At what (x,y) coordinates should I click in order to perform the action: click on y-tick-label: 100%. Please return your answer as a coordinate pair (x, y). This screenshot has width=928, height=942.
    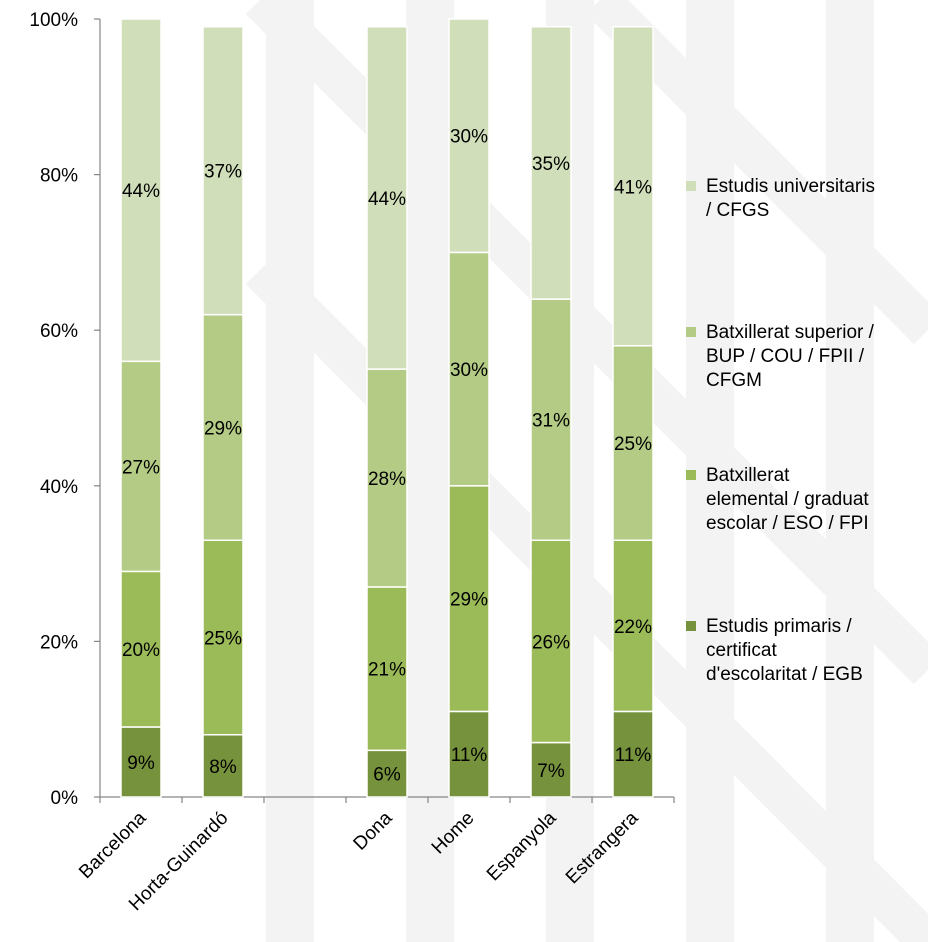
    Looking at the image, I should click on (53, 20).